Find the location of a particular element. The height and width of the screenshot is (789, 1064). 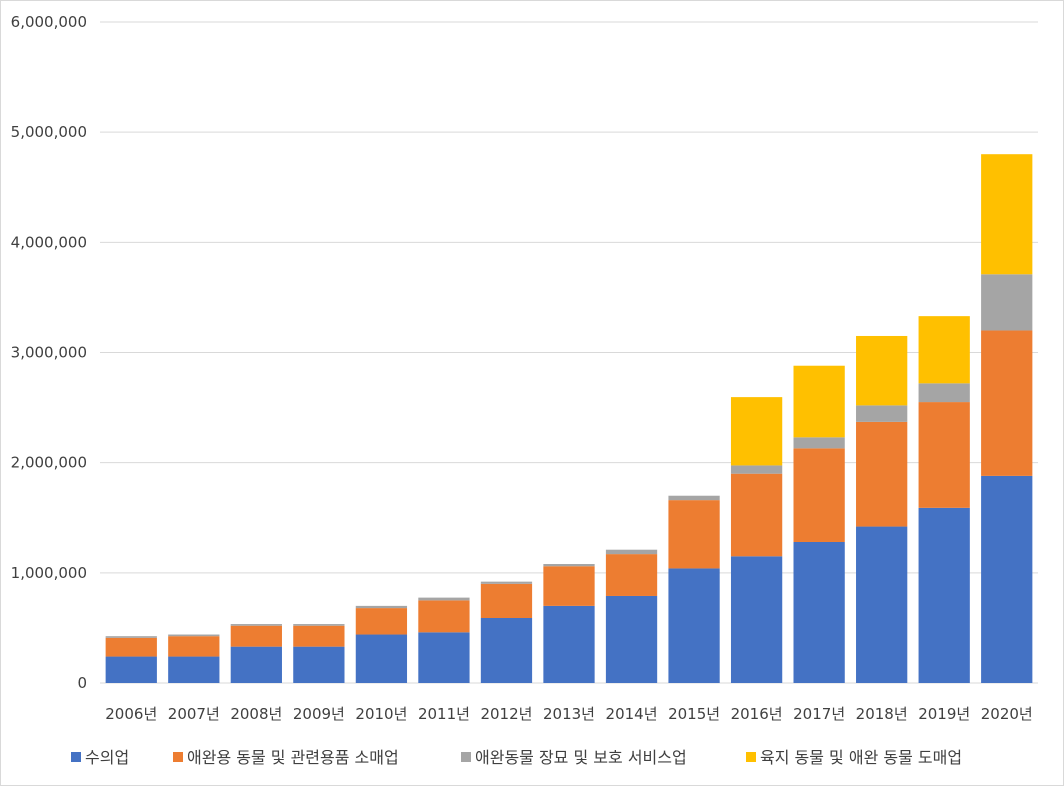

x-tick-label: 2008년 is located at coordinates (256, 714).